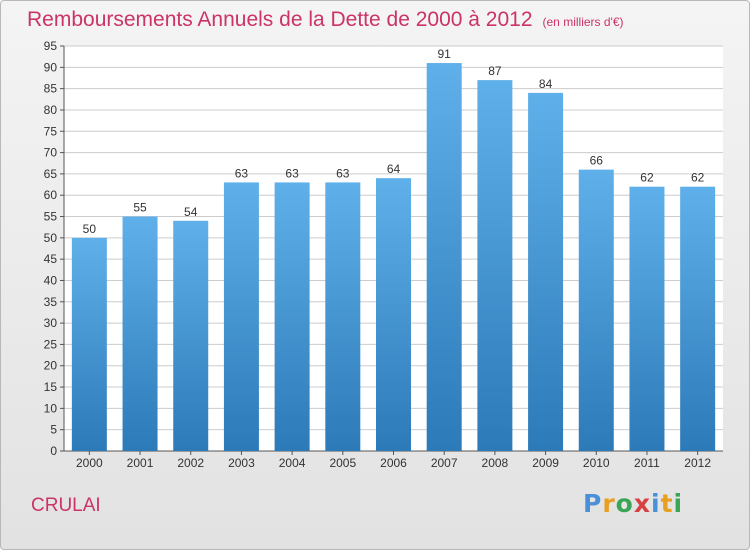  What do you see at coordinates (51, 153) in the screenshot?
I see `y-tick-label: 70` at bounding box center [51, 153].